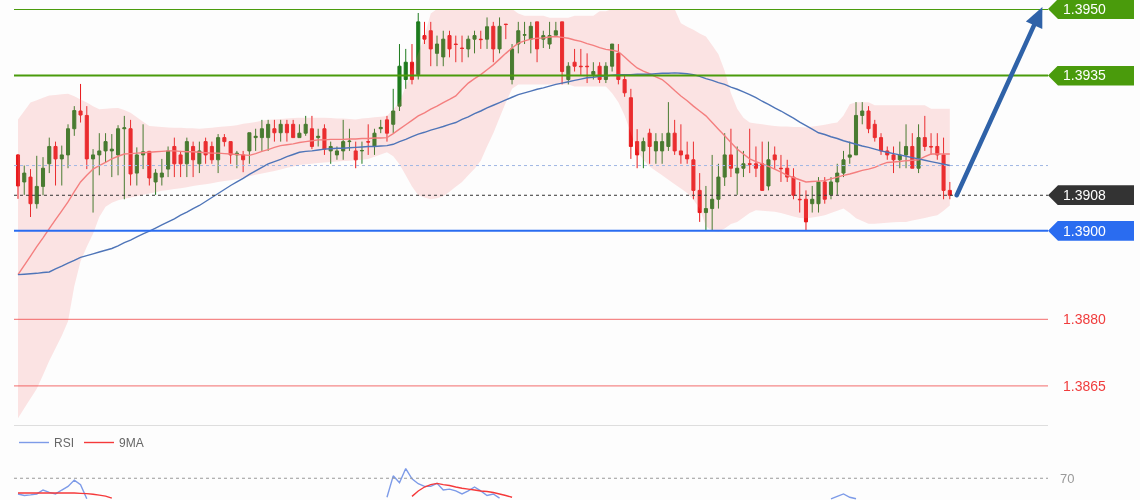 The width and height of the screenshot is (1140, 500). Describe the element at coordinates (1085, 319) in the screenshot. I see `y-tick-label: 1.3880` at that location.